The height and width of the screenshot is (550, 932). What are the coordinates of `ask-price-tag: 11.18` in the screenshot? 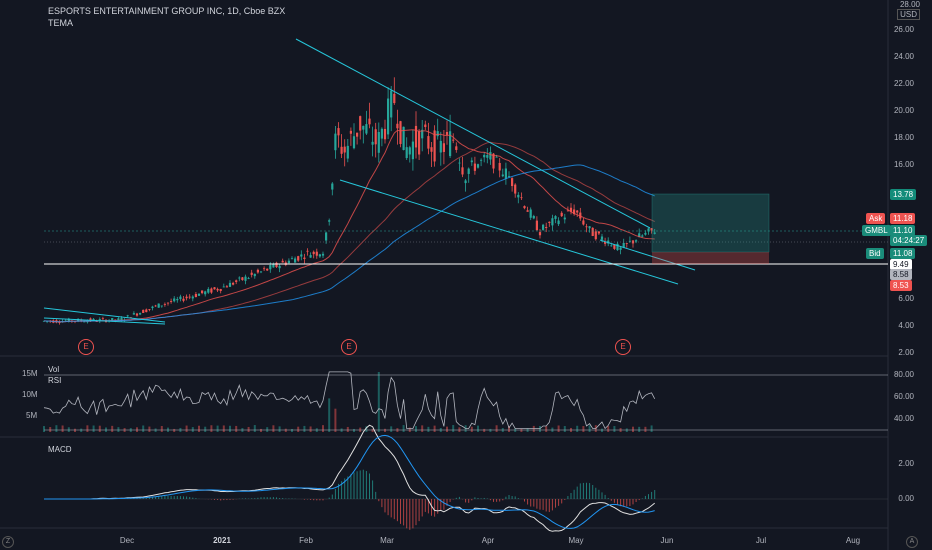 It's located at (903, 218).